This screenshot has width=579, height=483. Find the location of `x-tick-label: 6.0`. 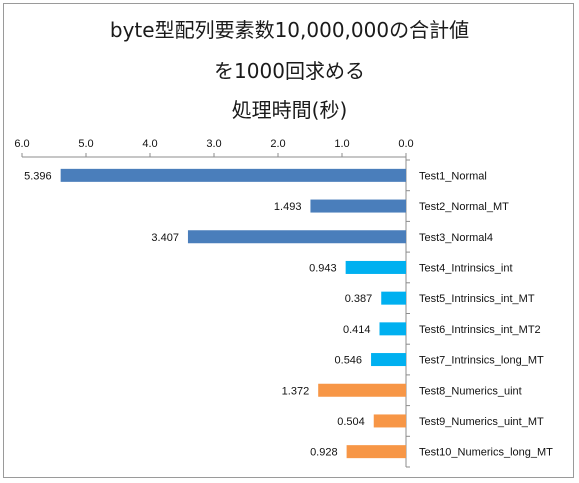

x-tick-label: 6.0 is located at coordinates (21, 144).